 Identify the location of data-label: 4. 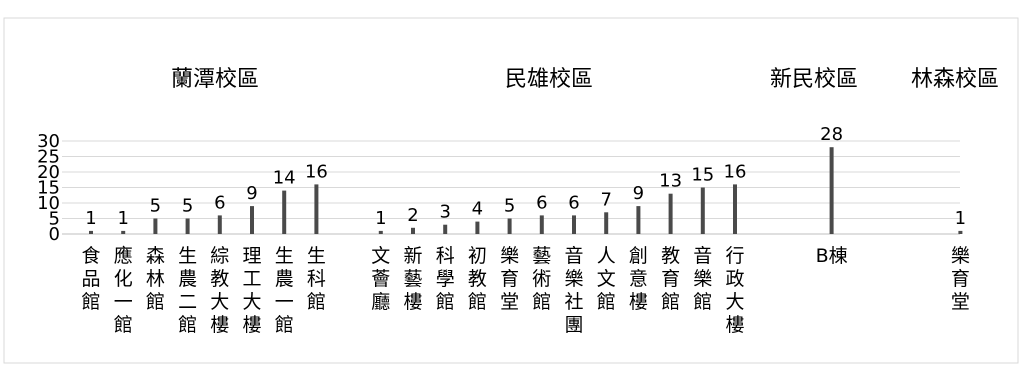
(477, 209).